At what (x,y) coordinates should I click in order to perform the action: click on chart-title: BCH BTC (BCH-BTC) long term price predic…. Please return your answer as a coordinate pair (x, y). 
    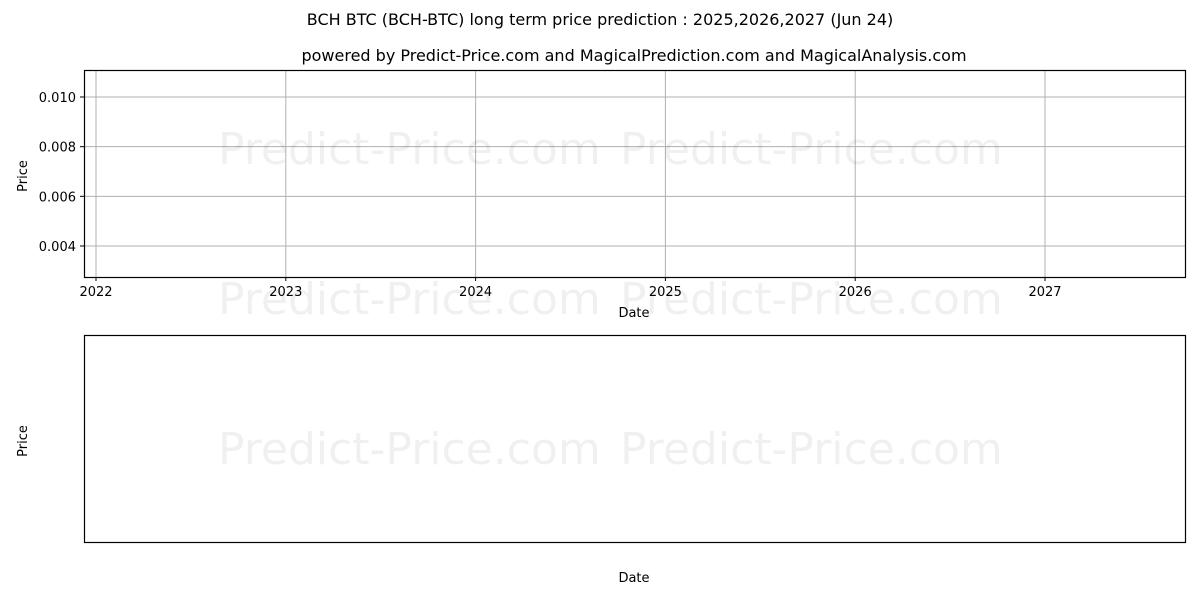
    Looking at the image, I should click on (600, 19).